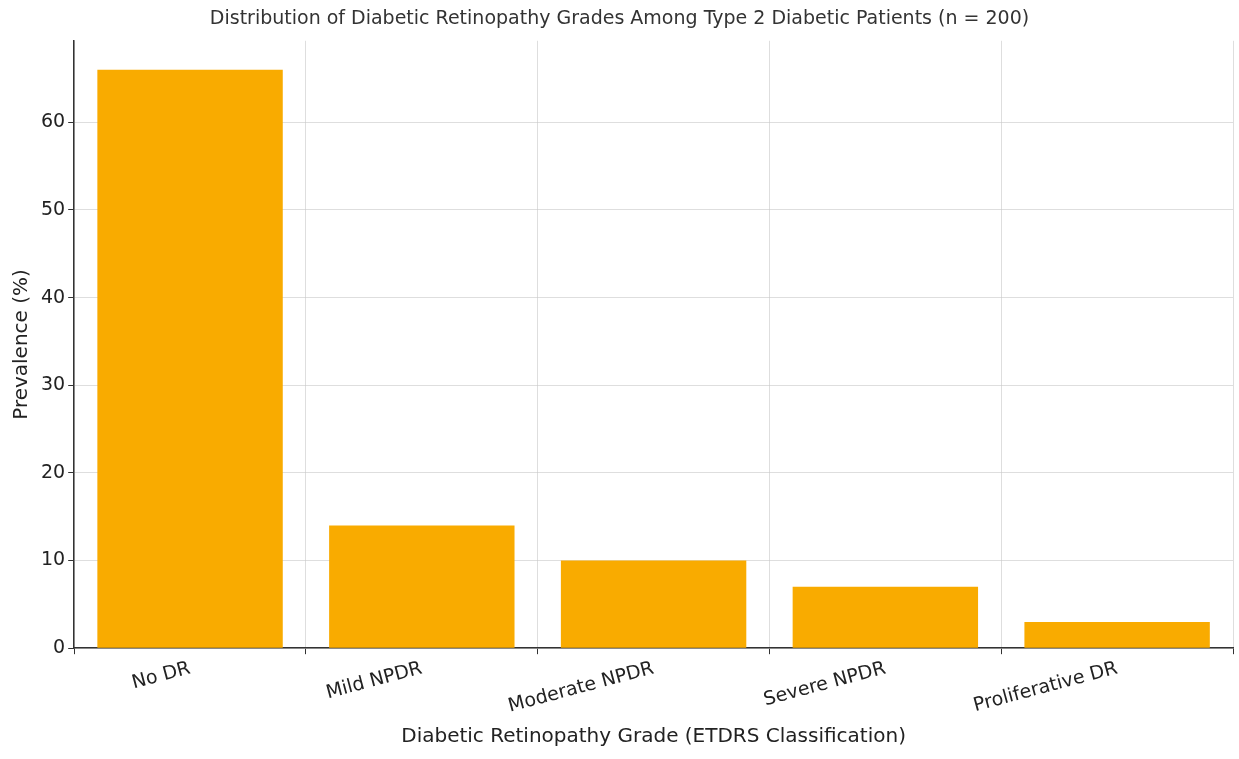 The image size is (1239, 759). Describe the element at coordinates (374, 679) in the screenshot. I see `x-tick-label: Mild NPDR` at that location.